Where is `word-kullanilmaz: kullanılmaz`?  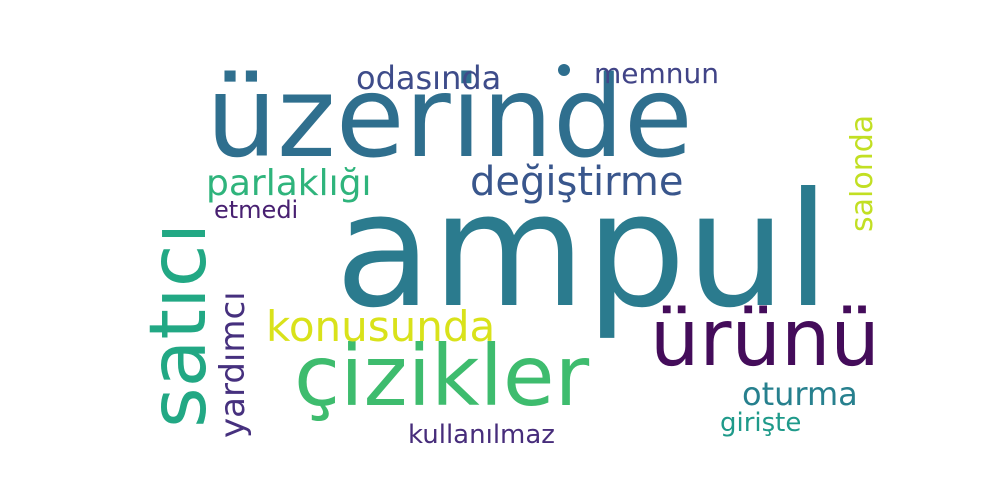
word-kullanilmaz: kullanılmaz is located at coordinates (481, 435).